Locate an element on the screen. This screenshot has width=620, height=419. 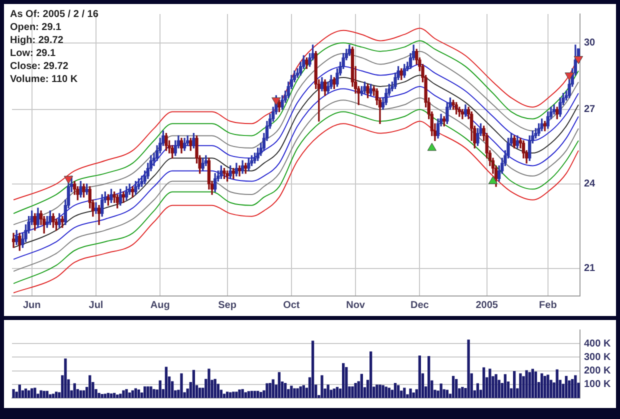
x-tick-label: Jun is located at coordinates (31, 305).